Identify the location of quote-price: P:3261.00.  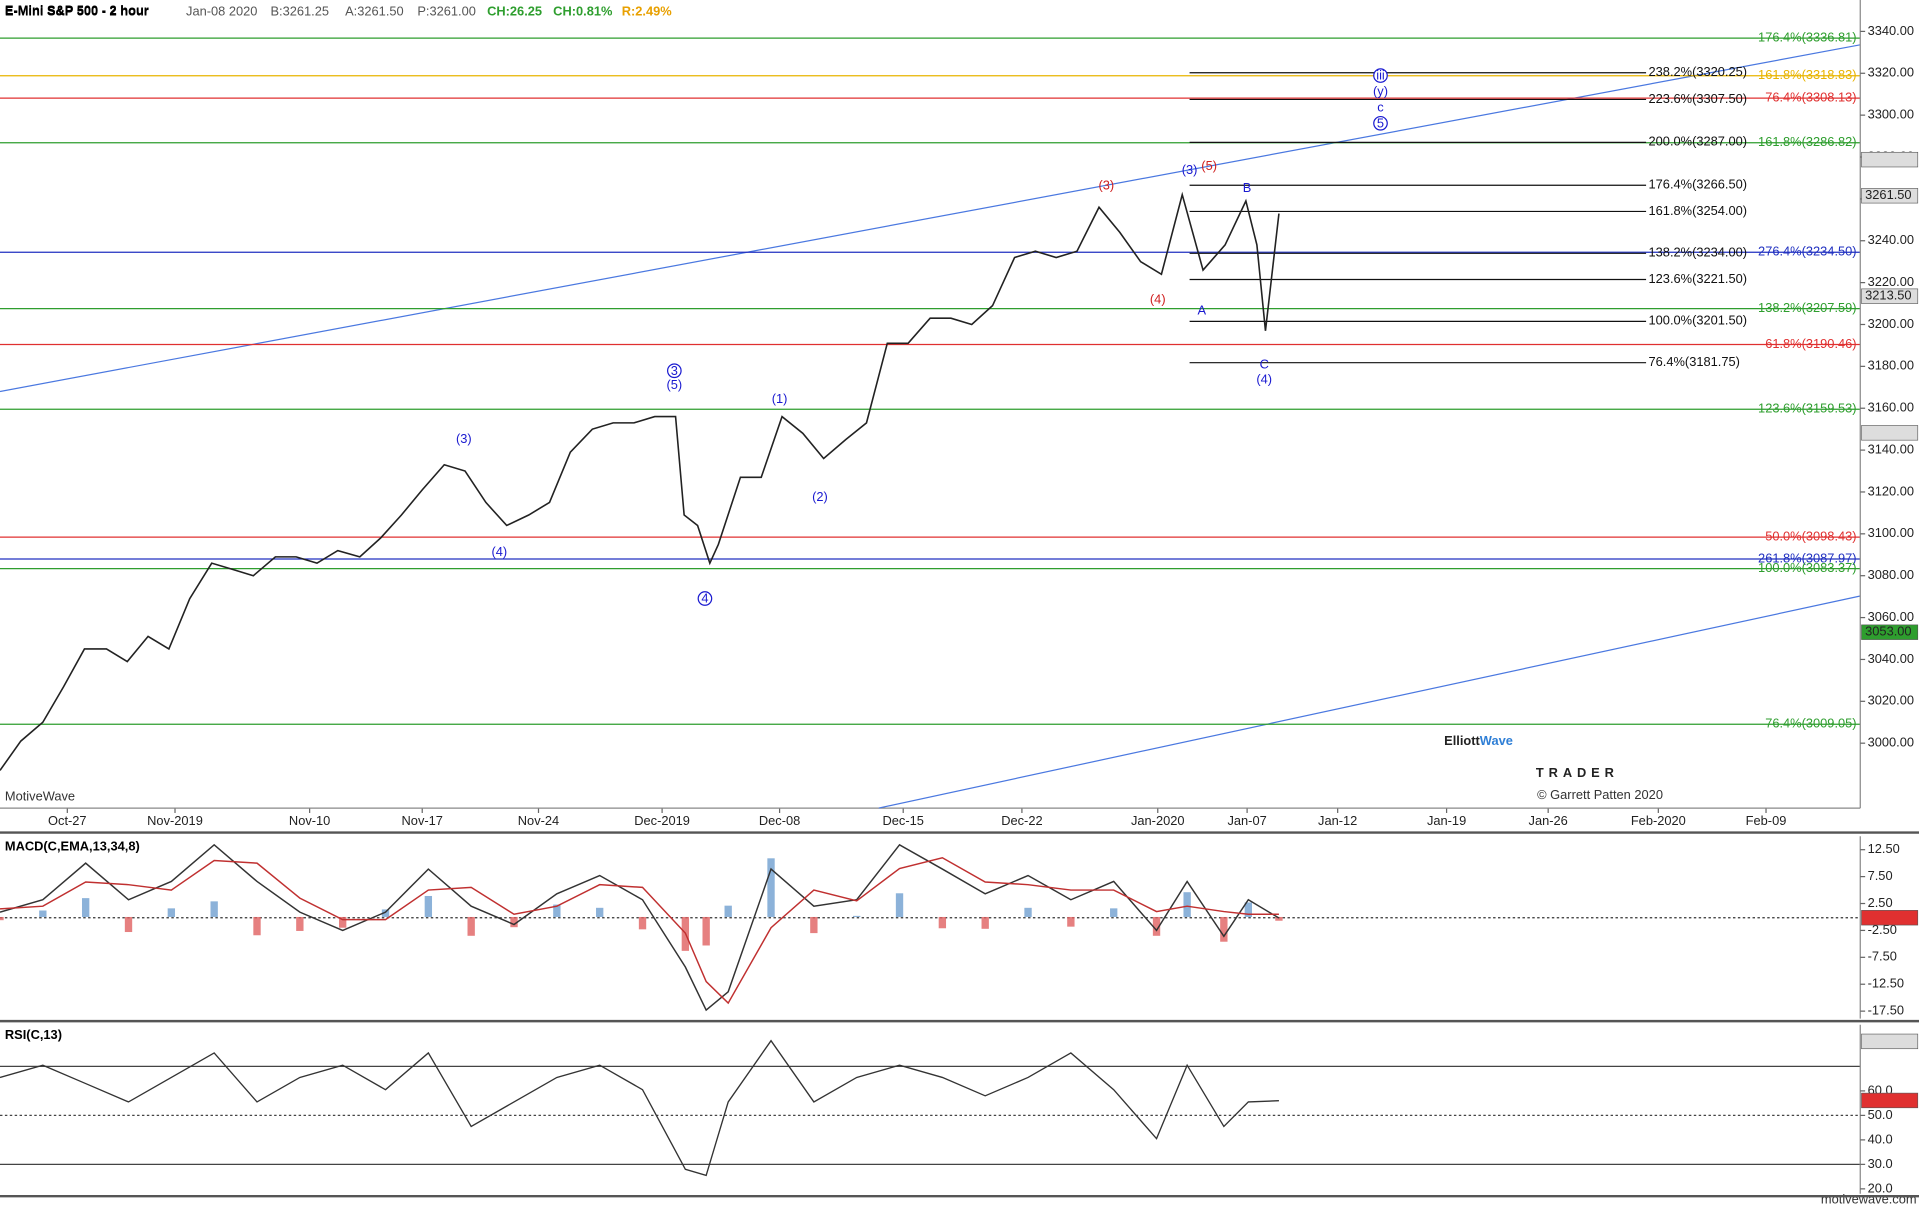
(446, 11).